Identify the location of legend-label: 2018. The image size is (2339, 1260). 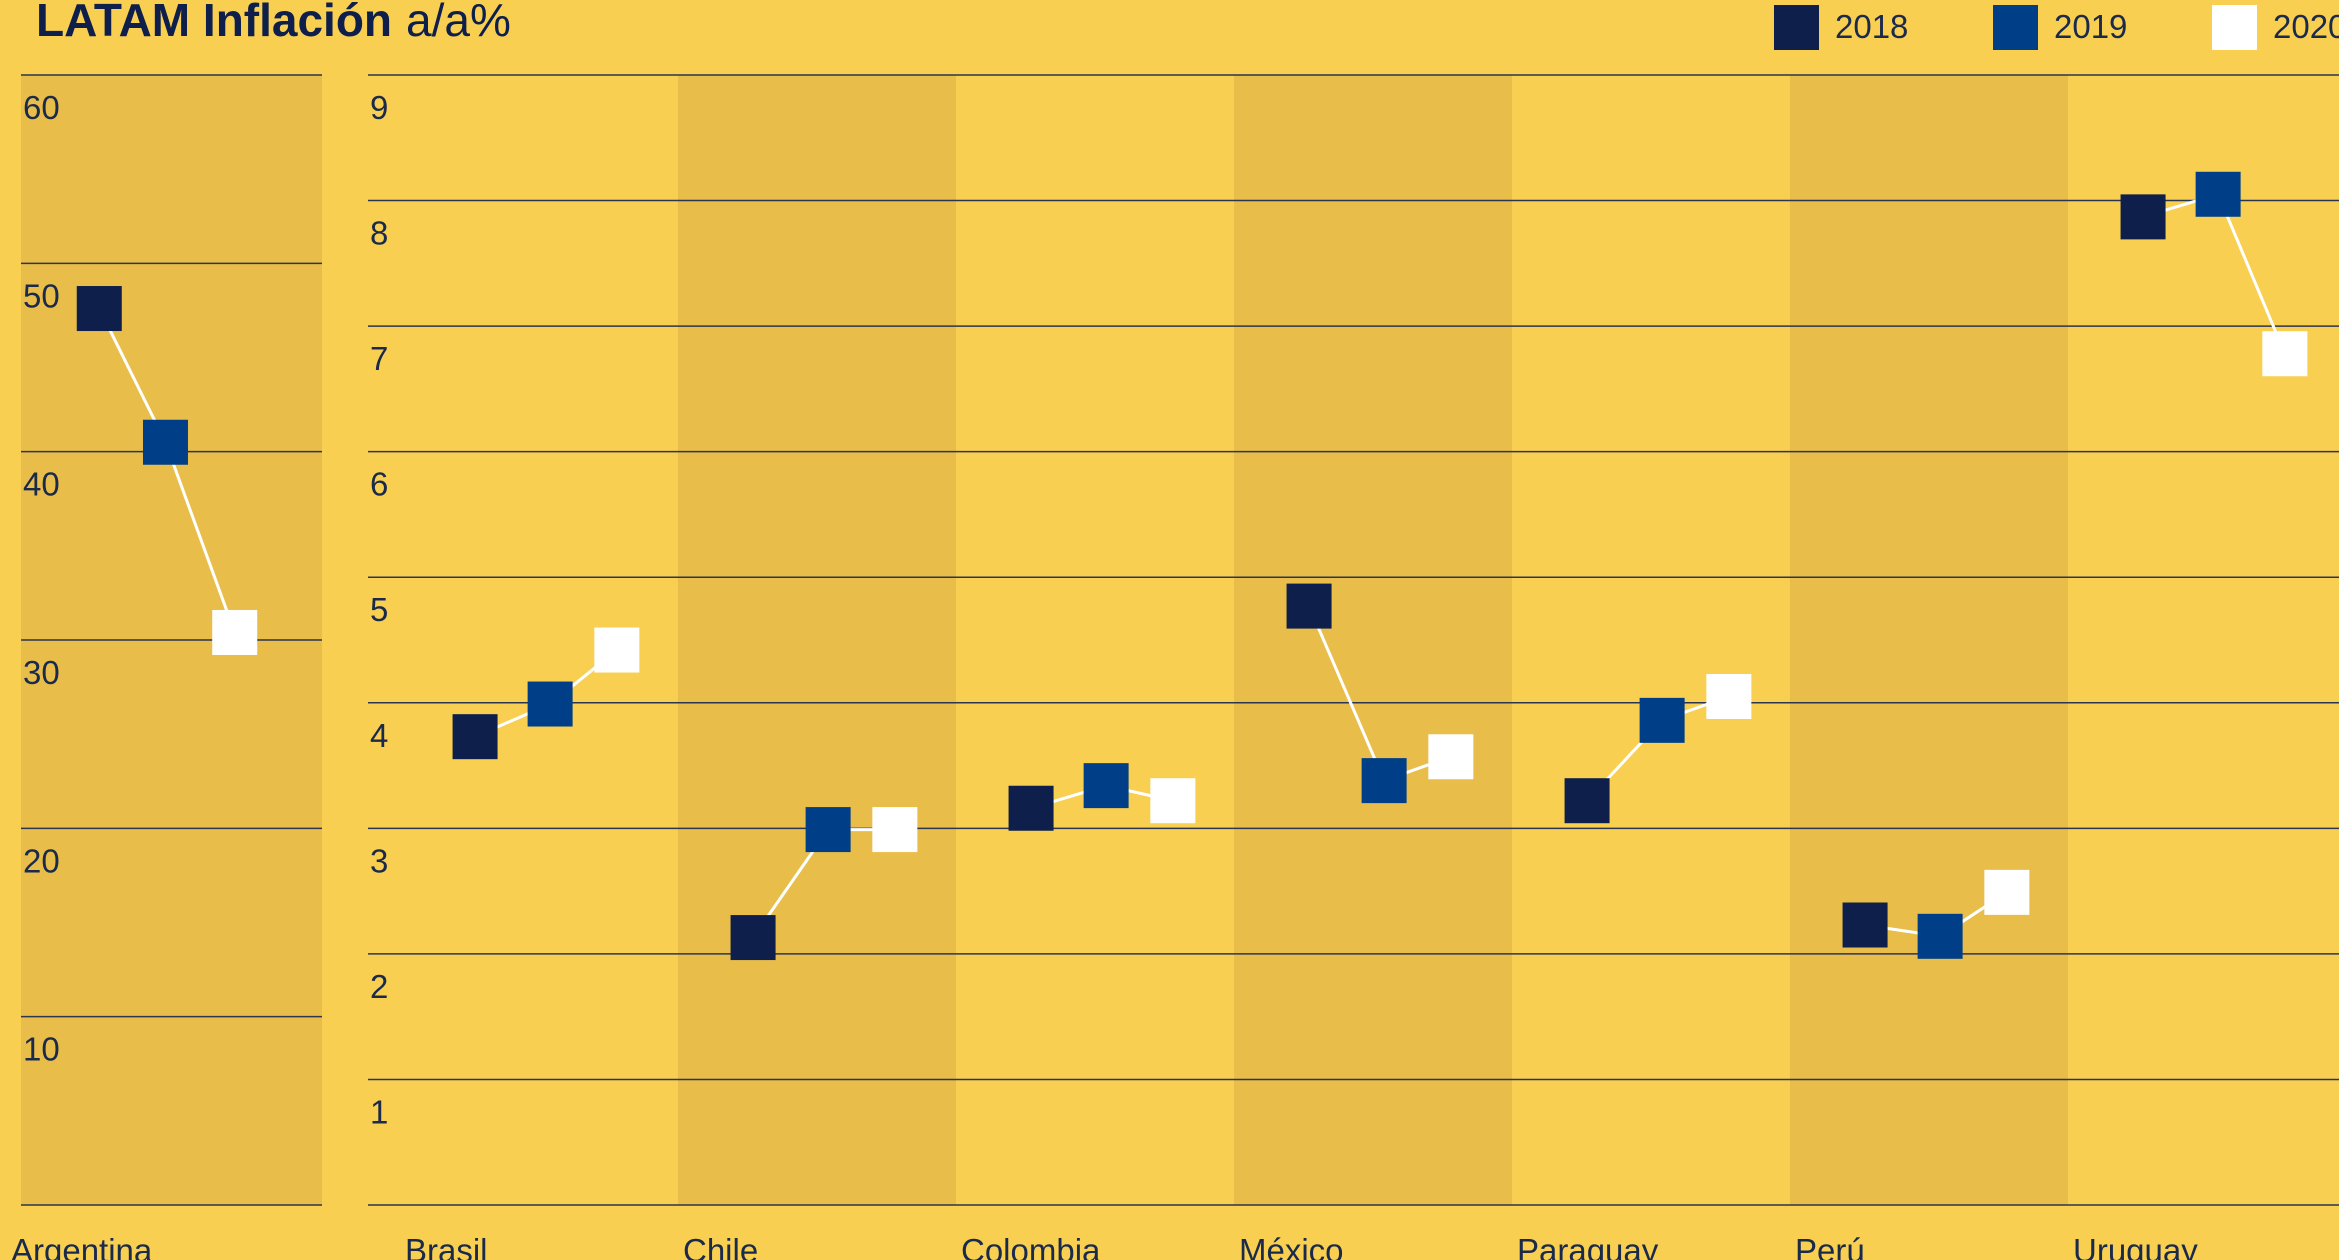
(1871, 26).